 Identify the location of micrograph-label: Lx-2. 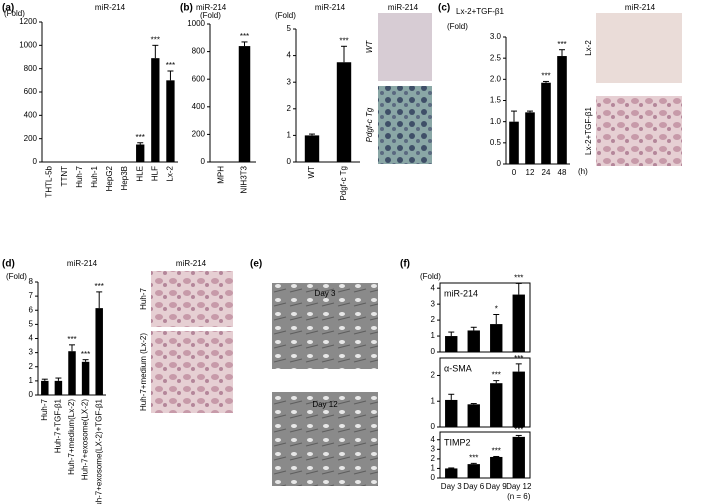
(588, 48).